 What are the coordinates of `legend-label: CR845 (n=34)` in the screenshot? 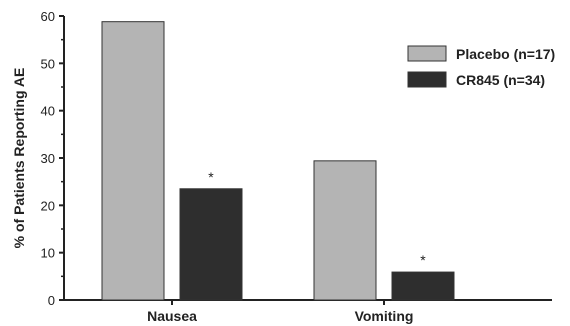 It's located at (500, 80).